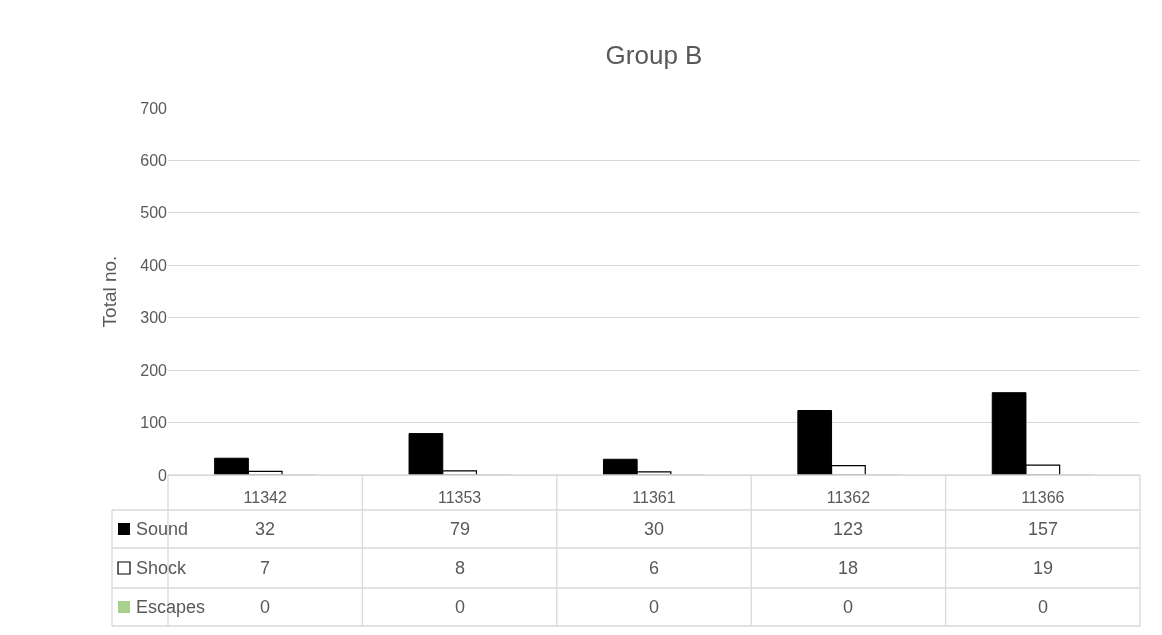 Image resolution: width=1162 pixels, height=635 pixels. What do you see at coordinates (265, 568) in the screenshot?
I see `data-label: 7` at bounding box center [265, 568].